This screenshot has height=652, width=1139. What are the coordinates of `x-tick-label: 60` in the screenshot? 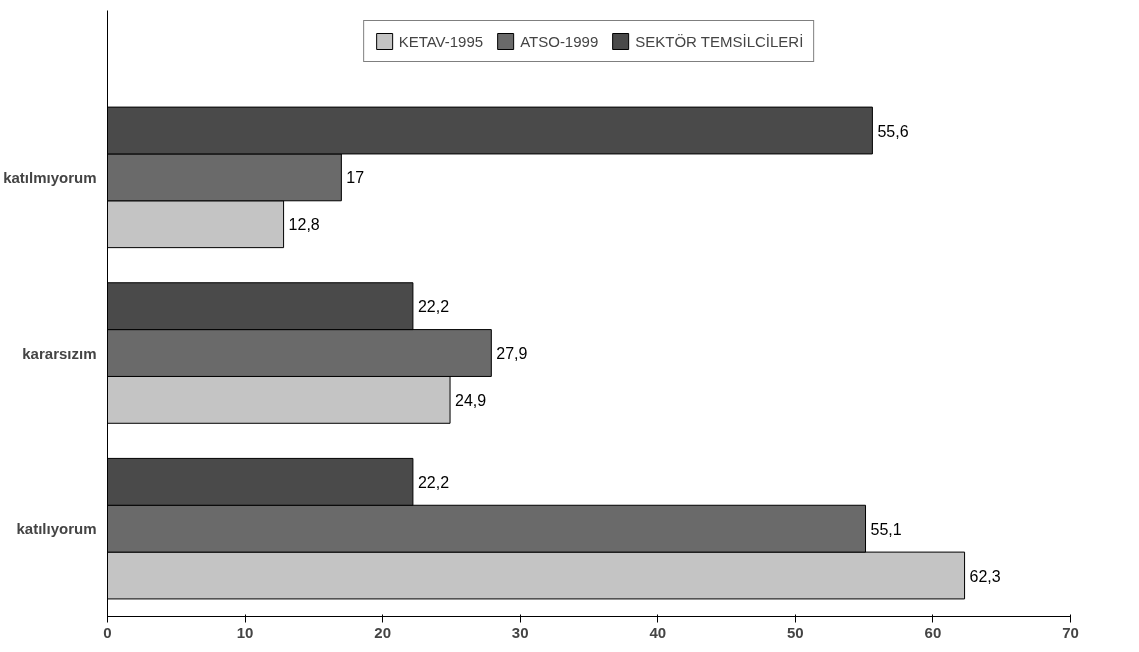 It's located at (933, 632).